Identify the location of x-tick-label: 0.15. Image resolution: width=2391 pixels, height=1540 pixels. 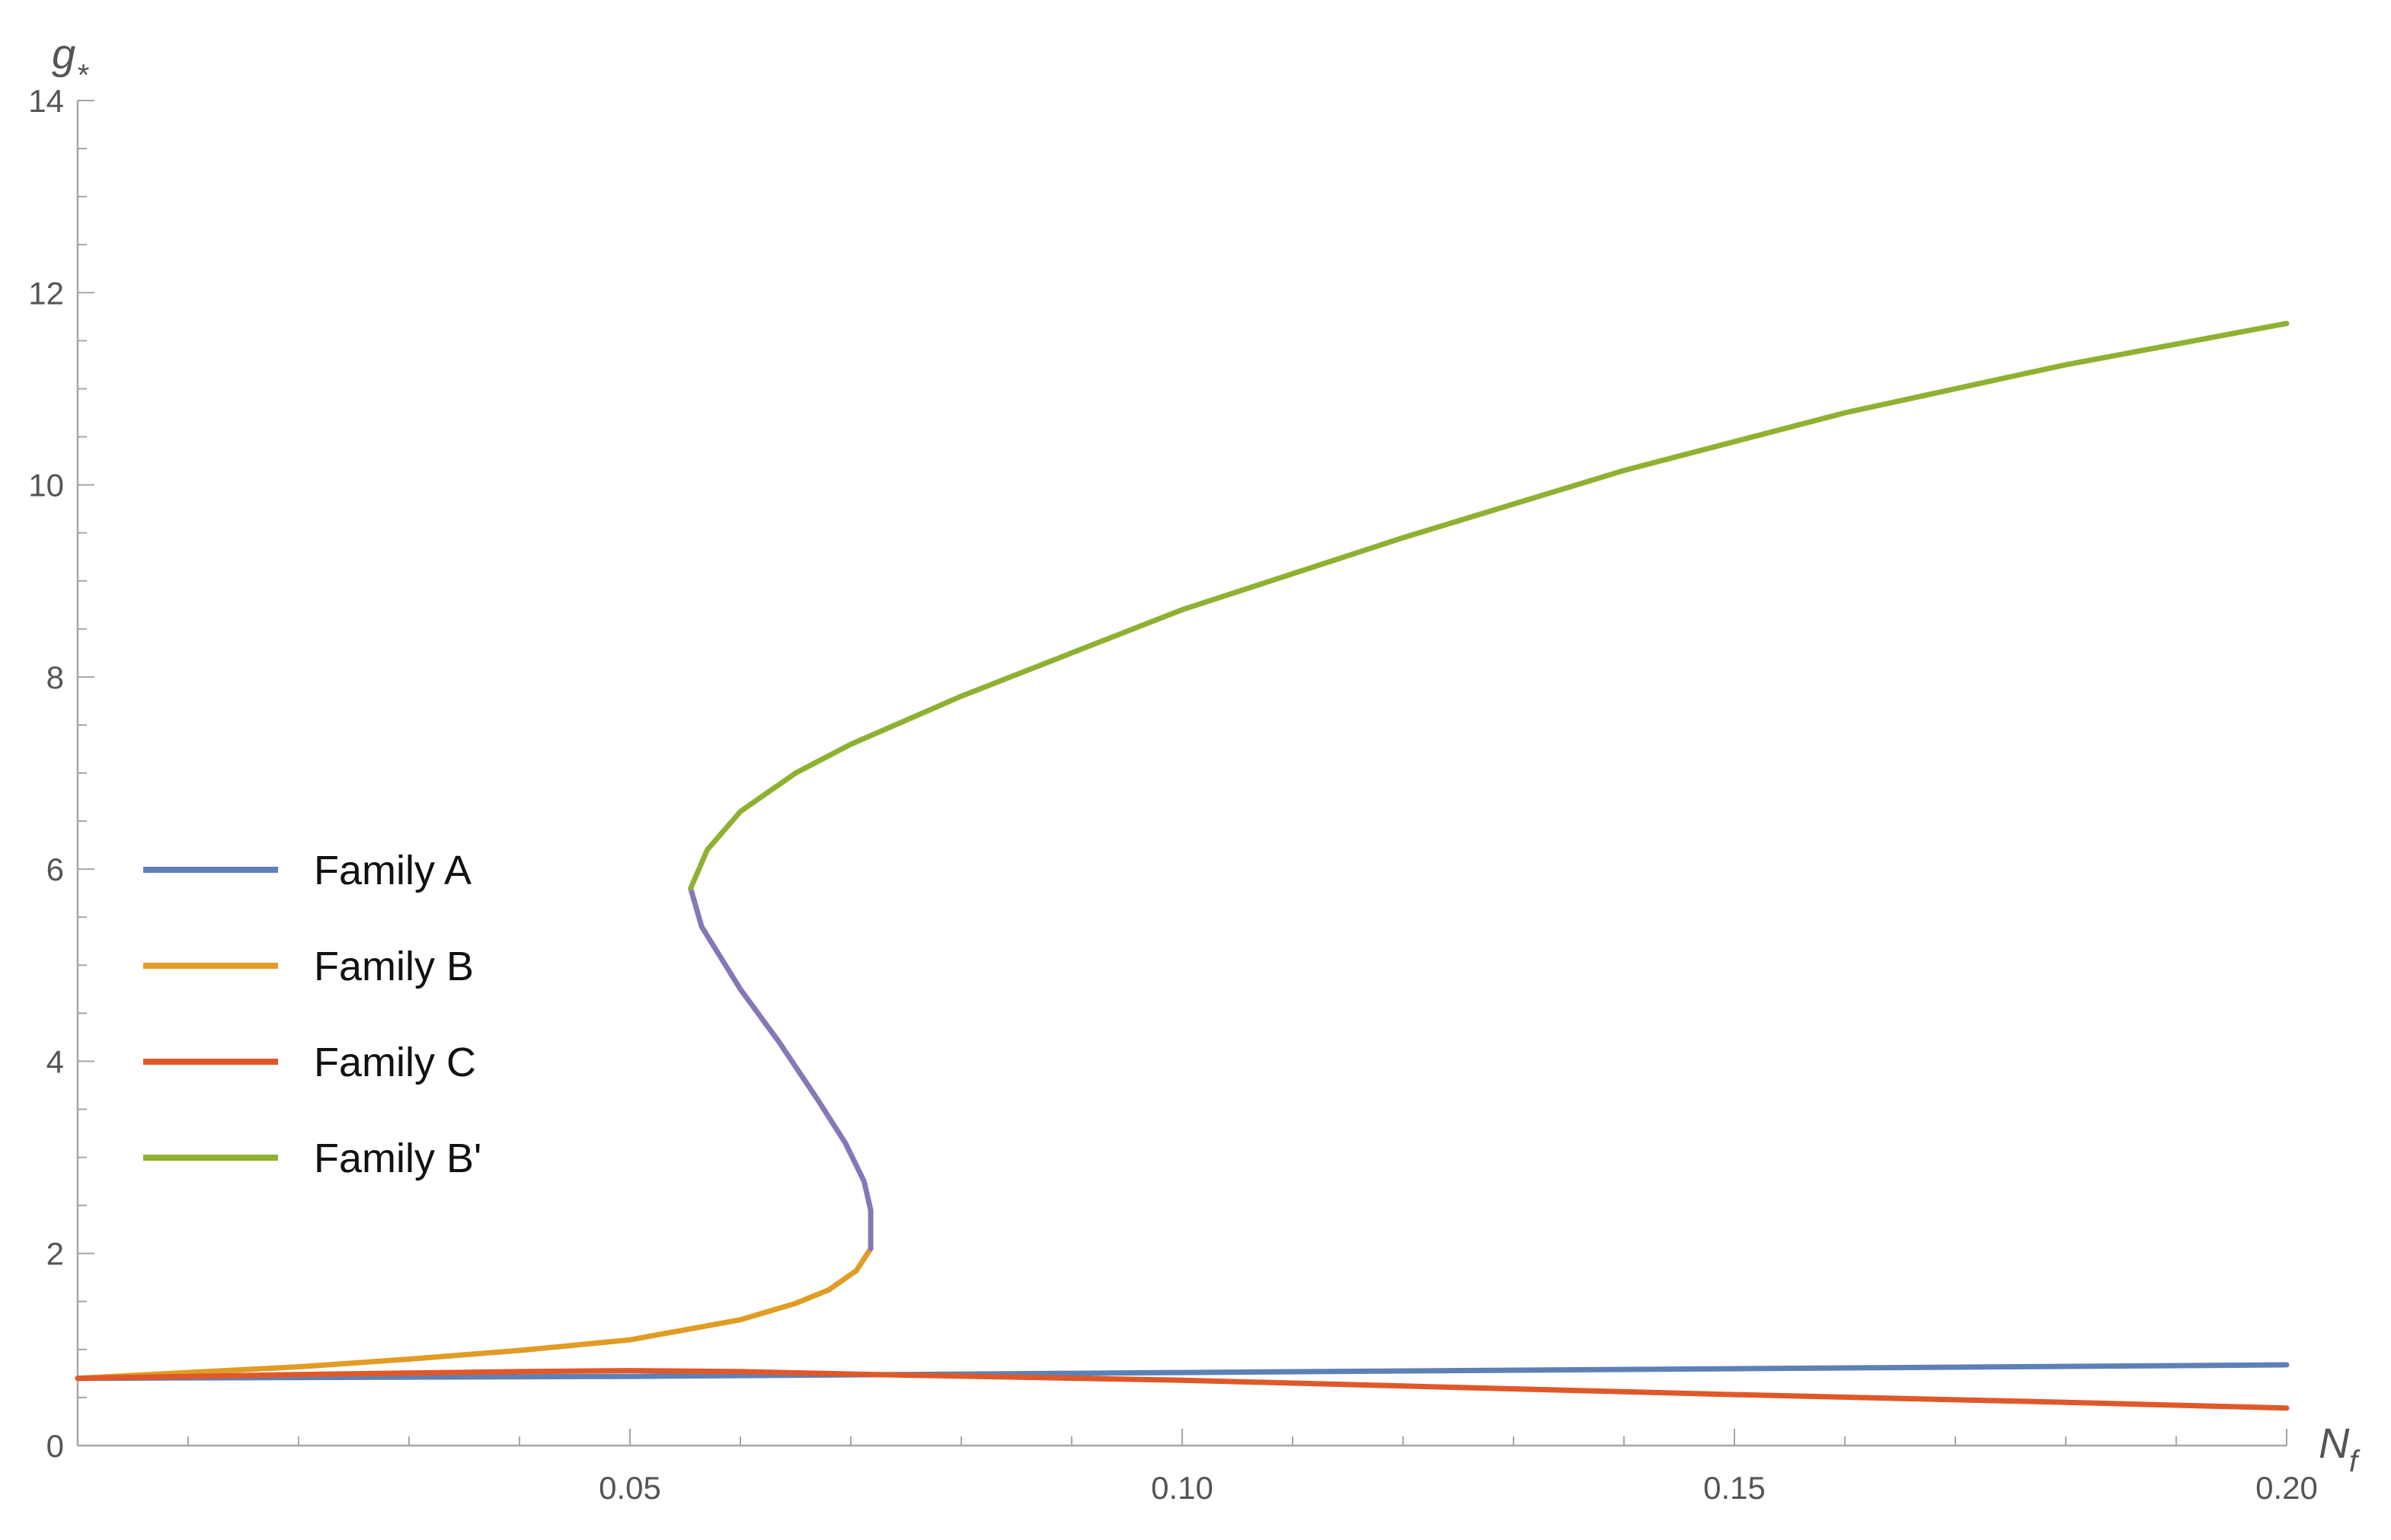
(1735, 1488).